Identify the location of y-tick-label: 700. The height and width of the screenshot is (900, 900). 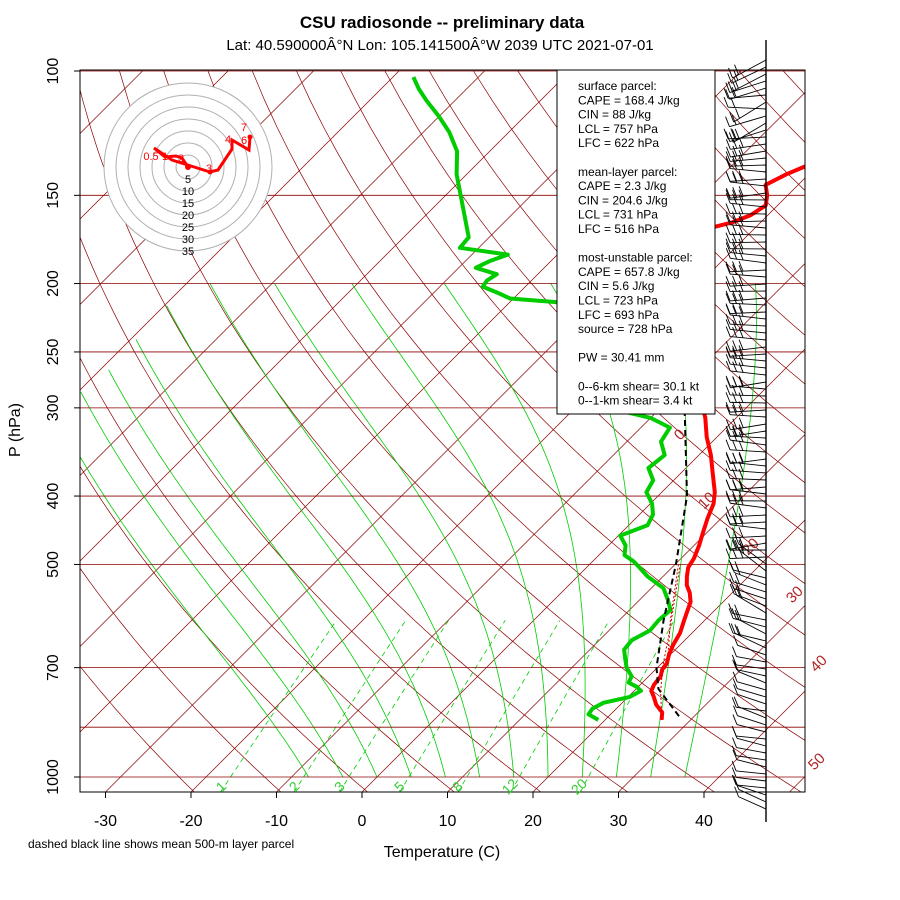
(53, 667).